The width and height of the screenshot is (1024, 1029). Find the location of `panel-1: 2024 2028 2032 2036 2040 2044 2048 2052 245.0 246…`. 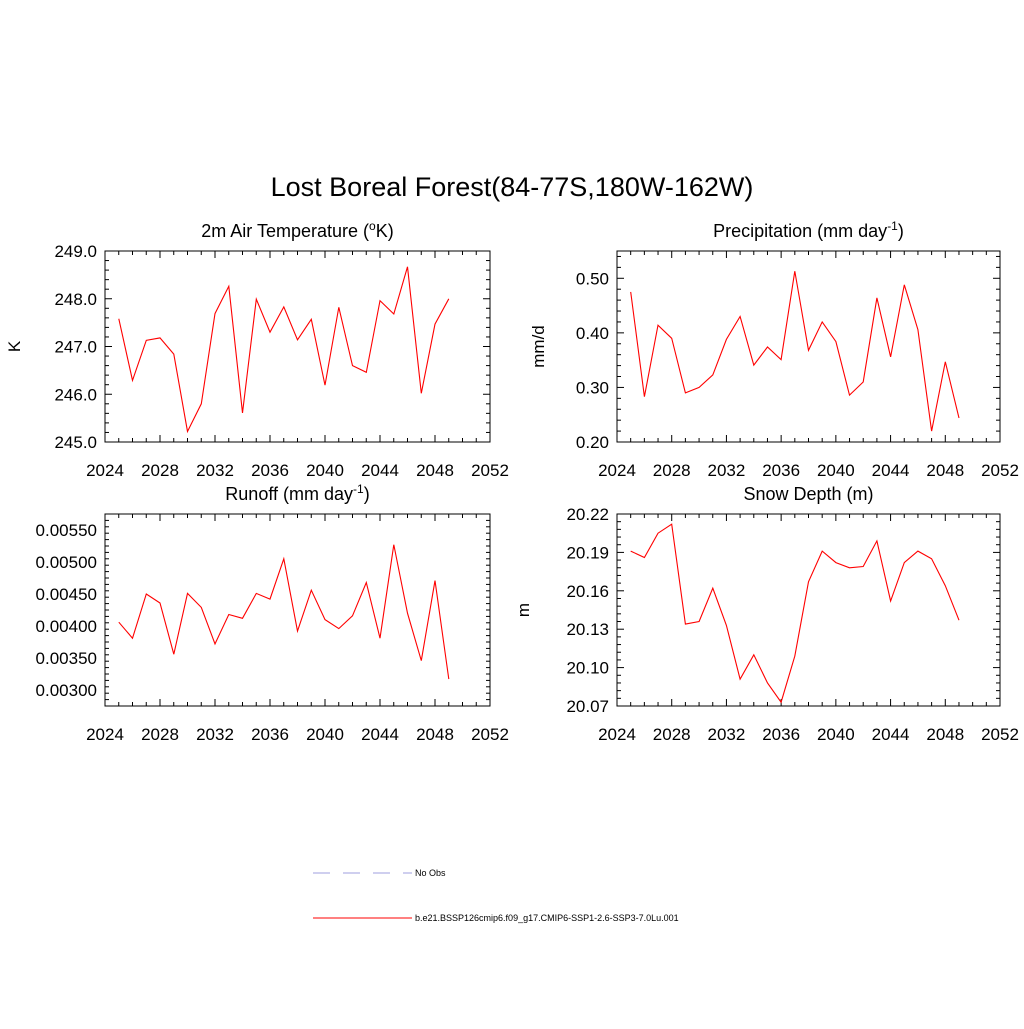

panel-1: 2024 2028 2032 2036 2040 2044 2048 2052 245.0 246… is located at coordinates (257, 349).